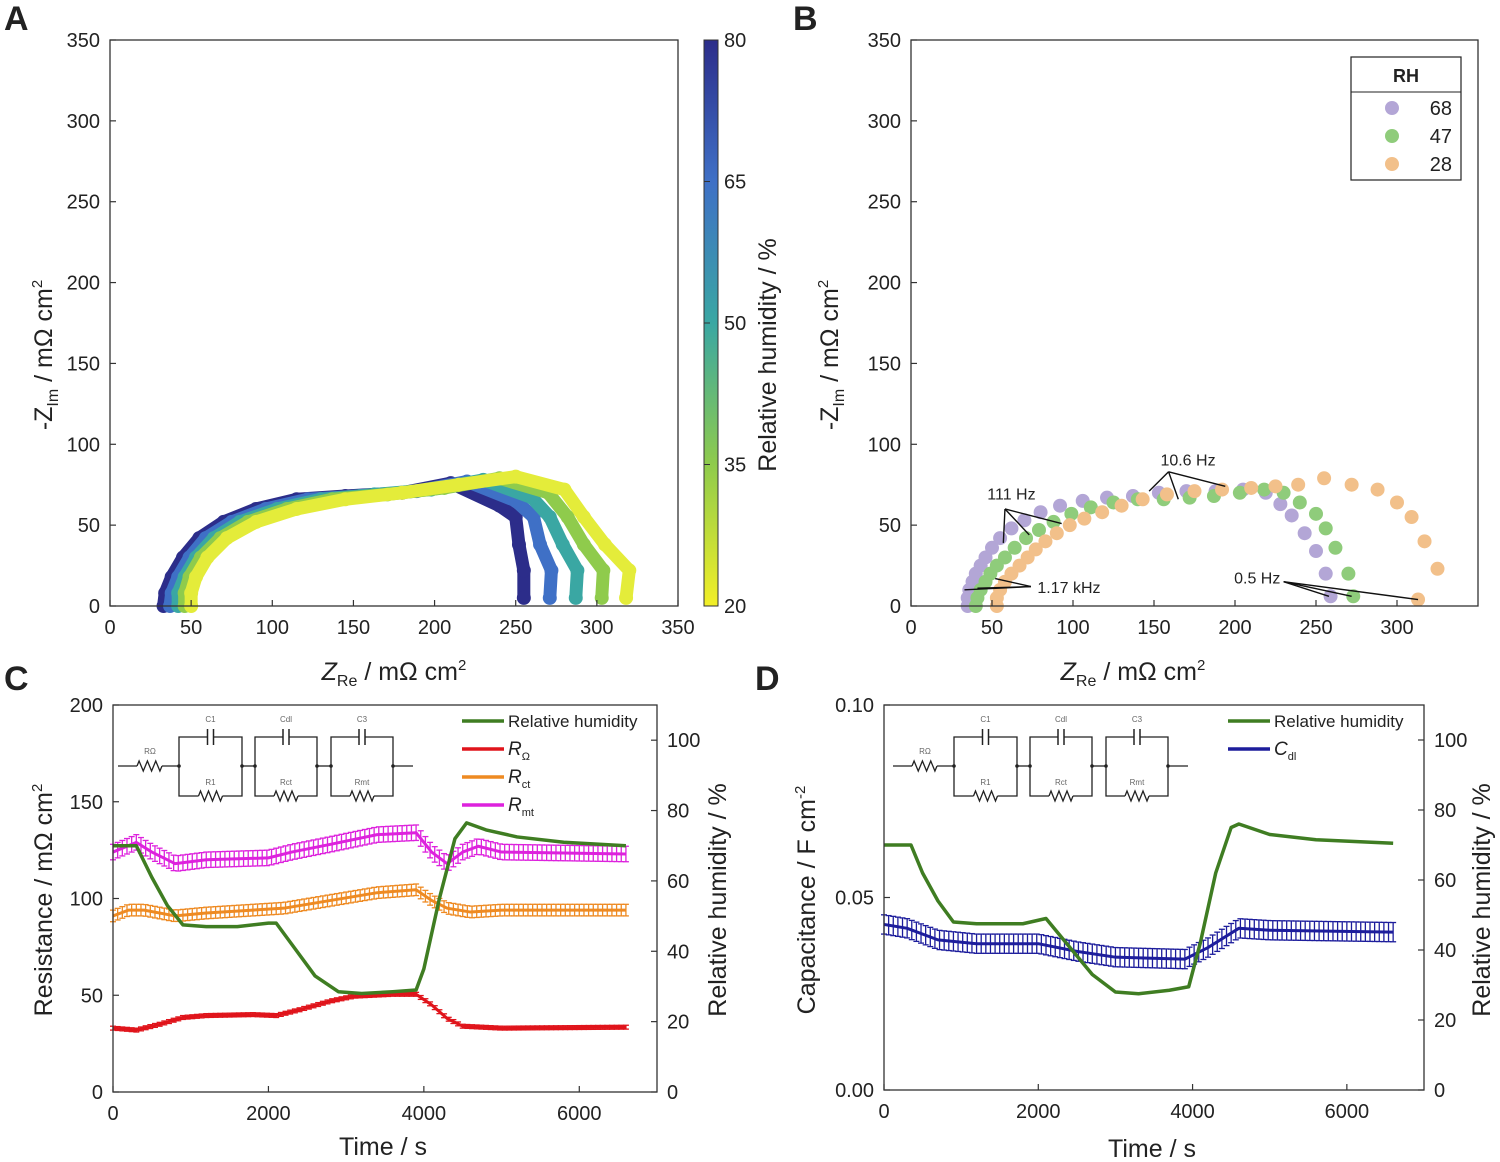  I want to click on panel-b-xlabel: ZRe / mΩ cm2, so click(1133, 673).